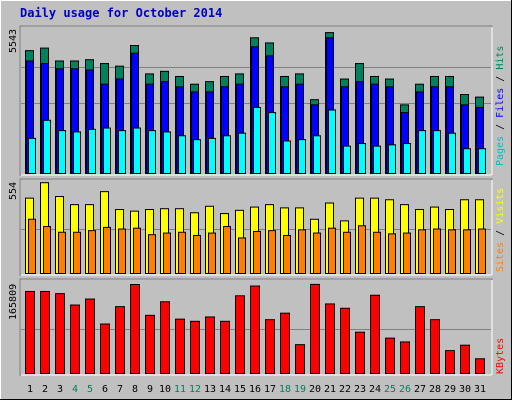 Image resolution: width=512 pixels, height=400 pixels. What do you see at coordinates (13, 41) in the screenshot?
I see `panel-hits-ymax-label: 5543` at bounding box center [13, 41].